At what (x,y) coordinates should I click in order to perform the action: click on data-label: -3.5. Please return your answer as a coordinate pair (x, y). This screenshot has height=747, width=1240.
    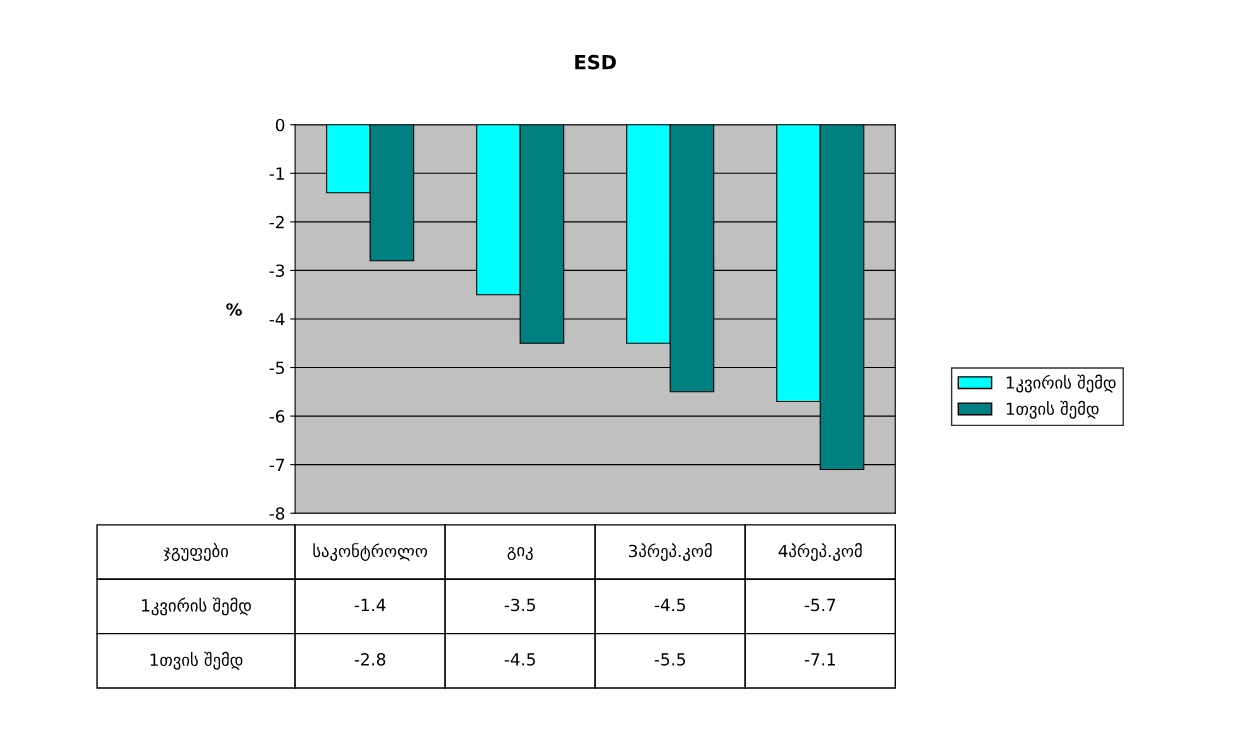
    Looking at the image, I should click on (519, 605).